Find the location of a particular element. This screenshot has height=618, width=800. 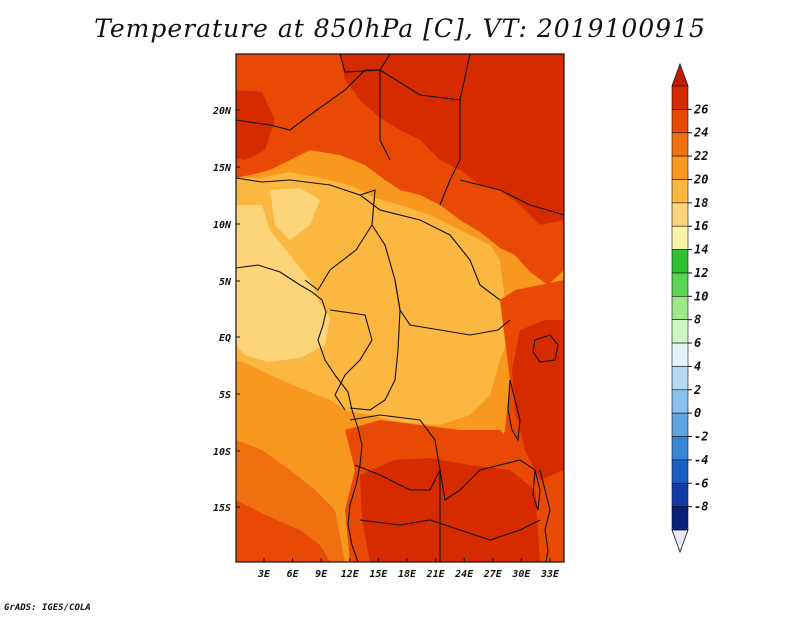

colorbar-label: -8 is located at coordinates (701, 507).